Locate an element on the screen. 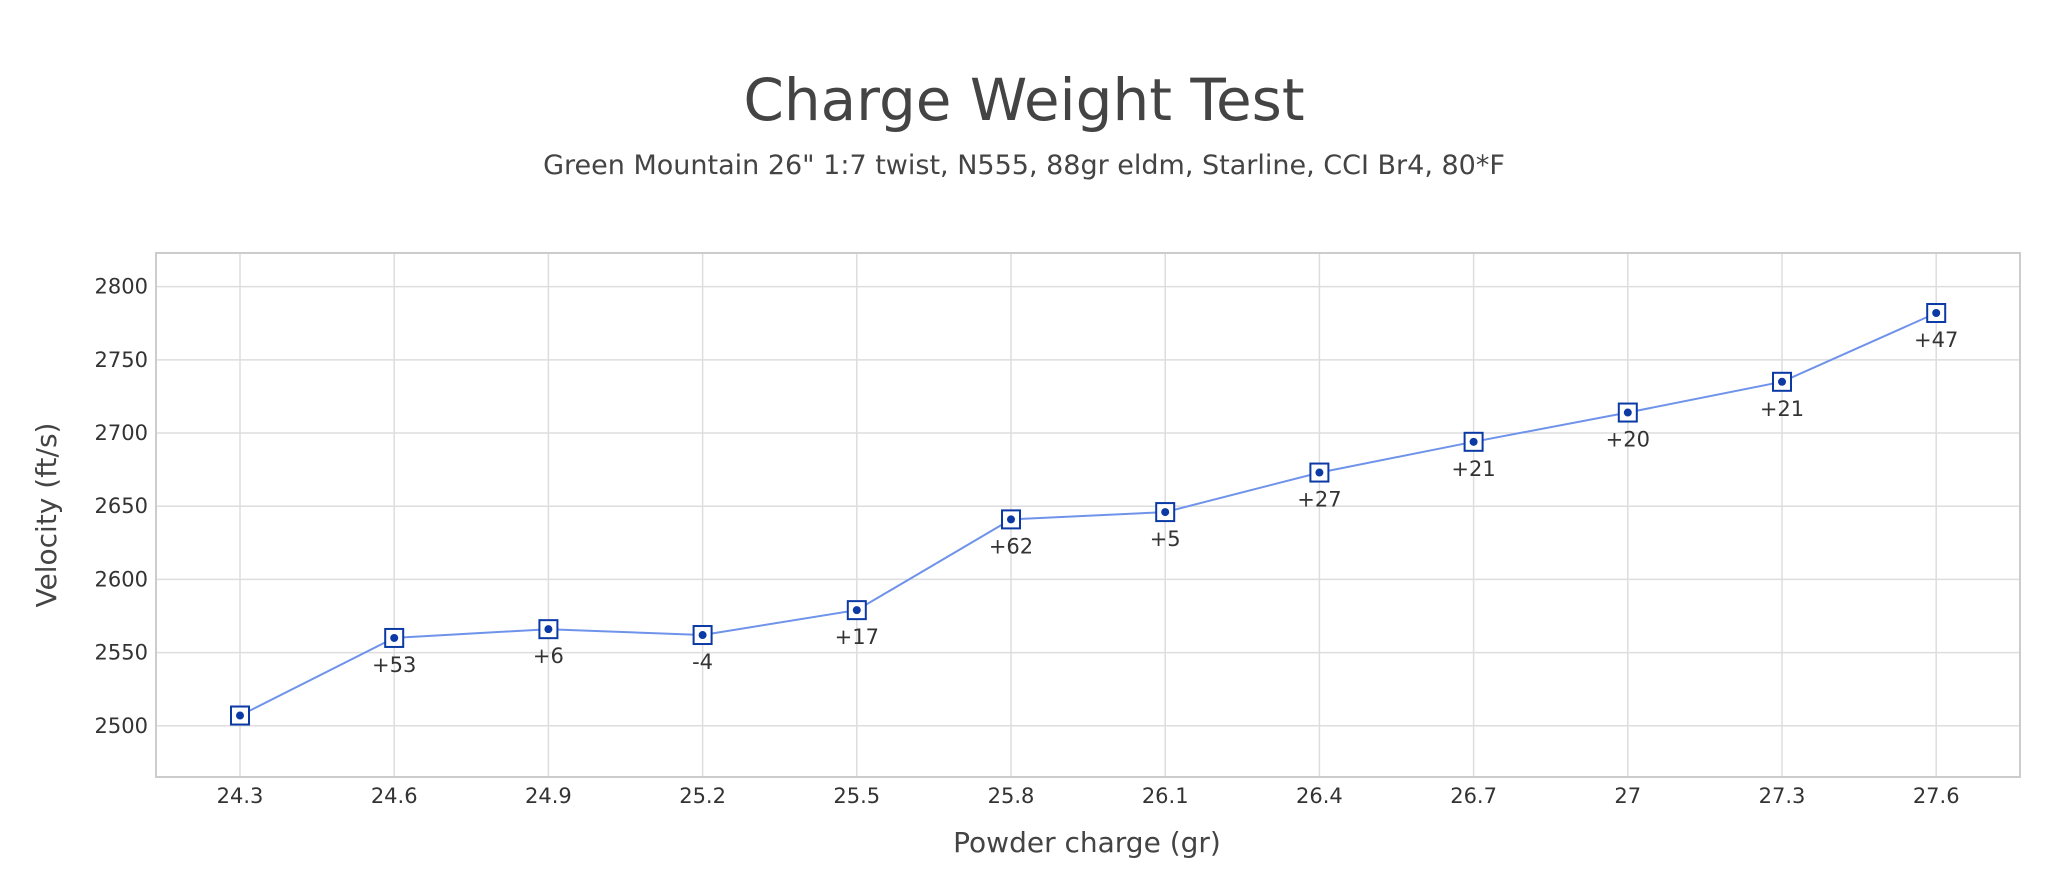 This screenshot has height=889, width=2048. x-tick-label: 24.9 is located at coordinates (548, 796).